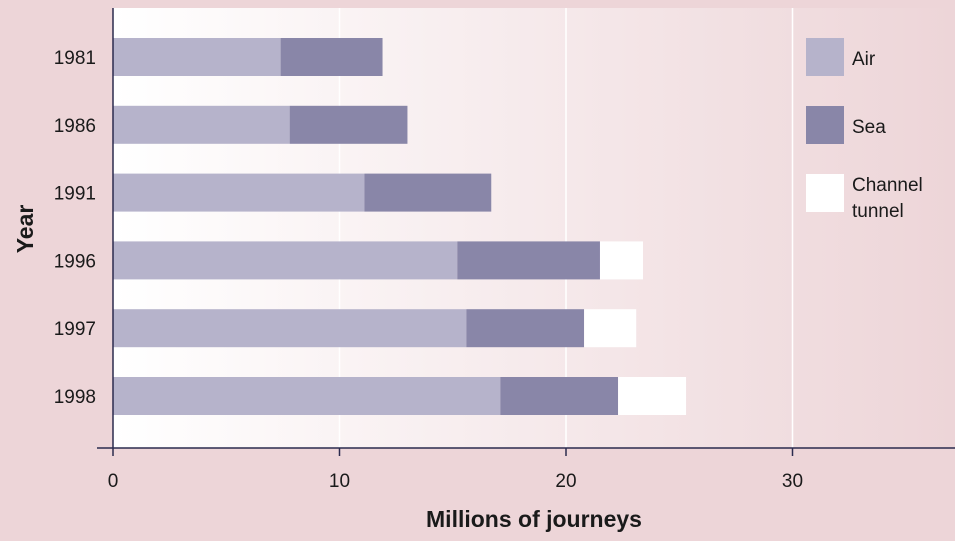 Image resolution: width=955 pixels, height=541 pixels. I want to click on bar-1986-air, so click(201, 124).